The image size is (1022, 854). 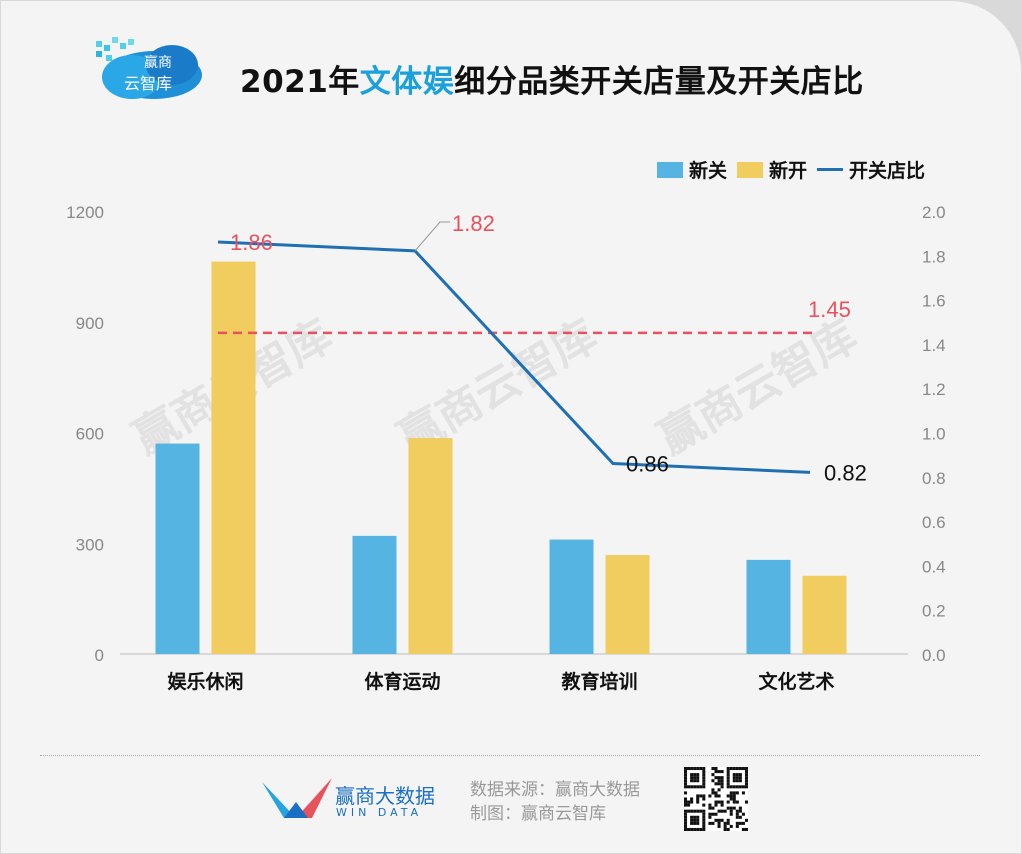 What do you see at coordinates (934, 611) in the screenshot?
I see `right-tick-label: 0.2` at bounding box center [934, 611].